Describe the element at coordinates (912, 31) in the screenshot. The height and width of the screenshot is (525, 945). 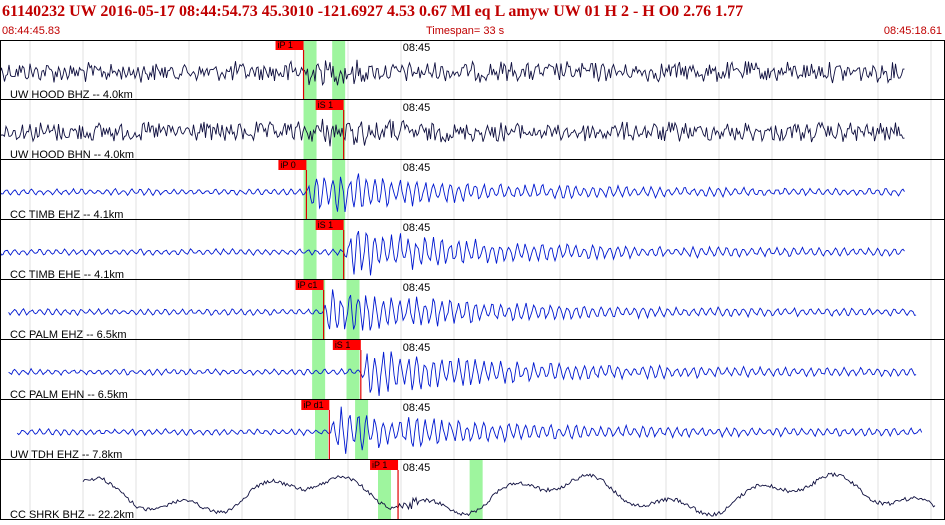
I see `end-time-label: 08:45:18.61` at that location.